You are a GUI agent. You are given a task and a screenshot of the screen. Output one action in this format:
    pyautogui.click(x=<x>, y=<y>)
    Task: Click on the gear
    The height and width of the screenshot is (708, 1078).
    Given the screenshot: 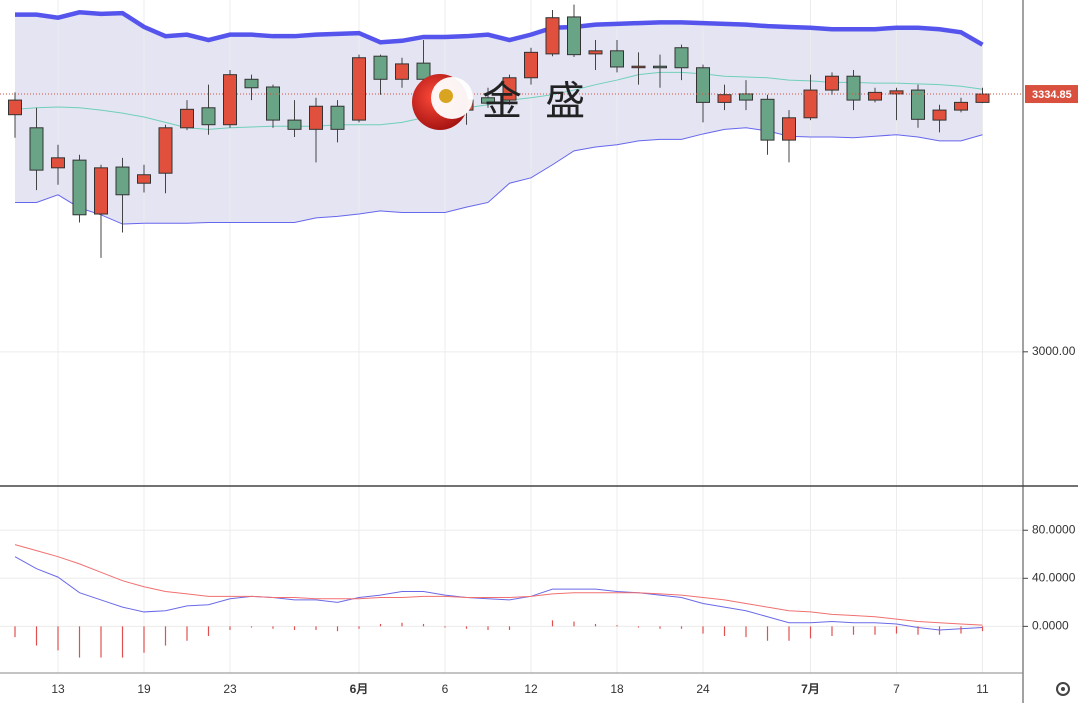 What is the action you would take?
    pyautogui.click(x=1063, y=689)
    